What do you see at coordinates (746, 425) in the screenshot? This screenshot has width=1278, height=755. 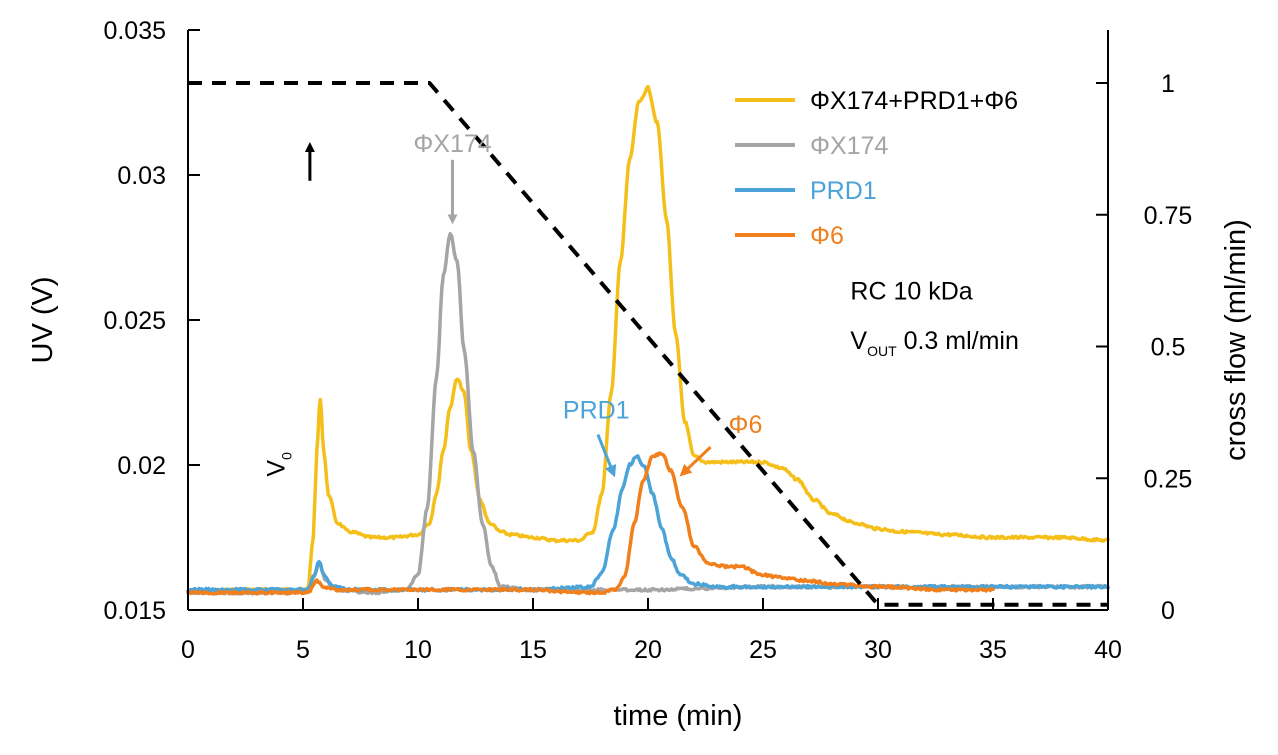 I see `annotation-label: Φ6` at bounding box center [746, 425].